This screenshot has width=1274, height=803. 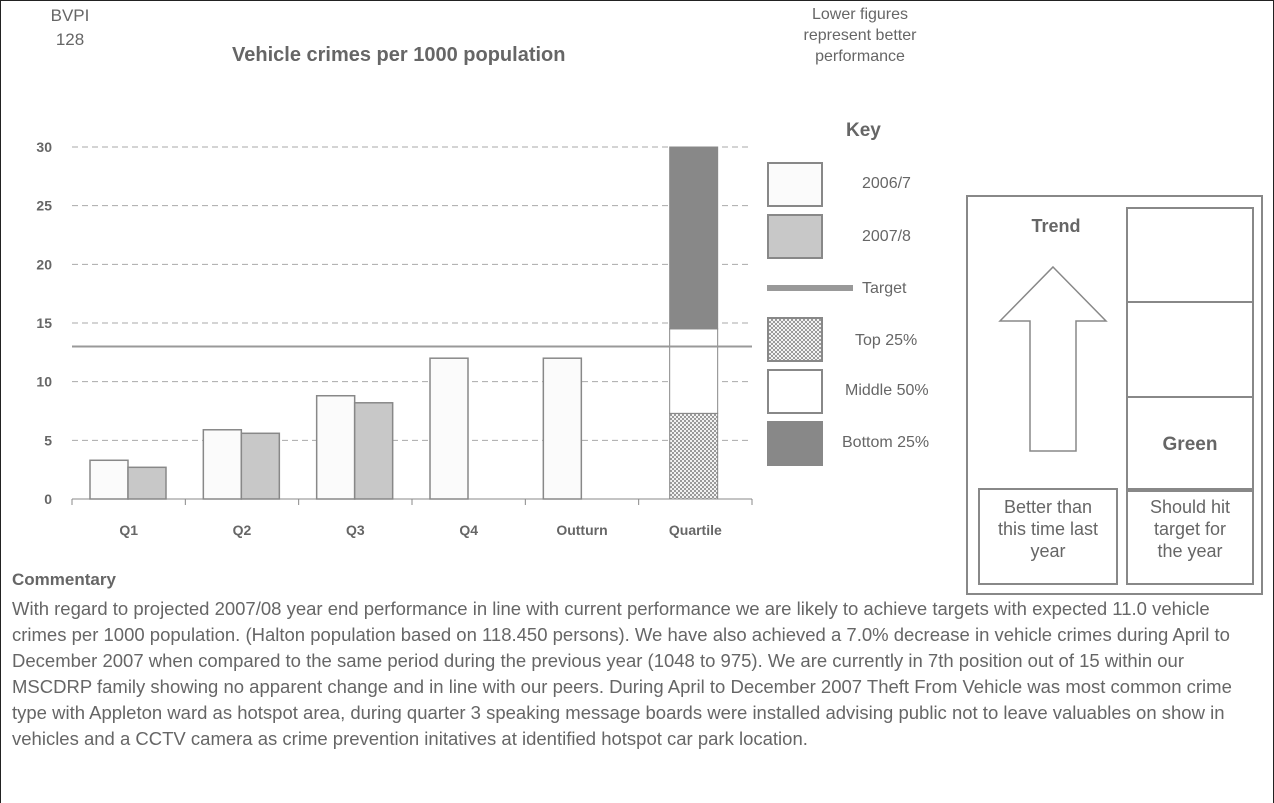 I want to click on y-tick-label: 10, so click(x=44, y=382).